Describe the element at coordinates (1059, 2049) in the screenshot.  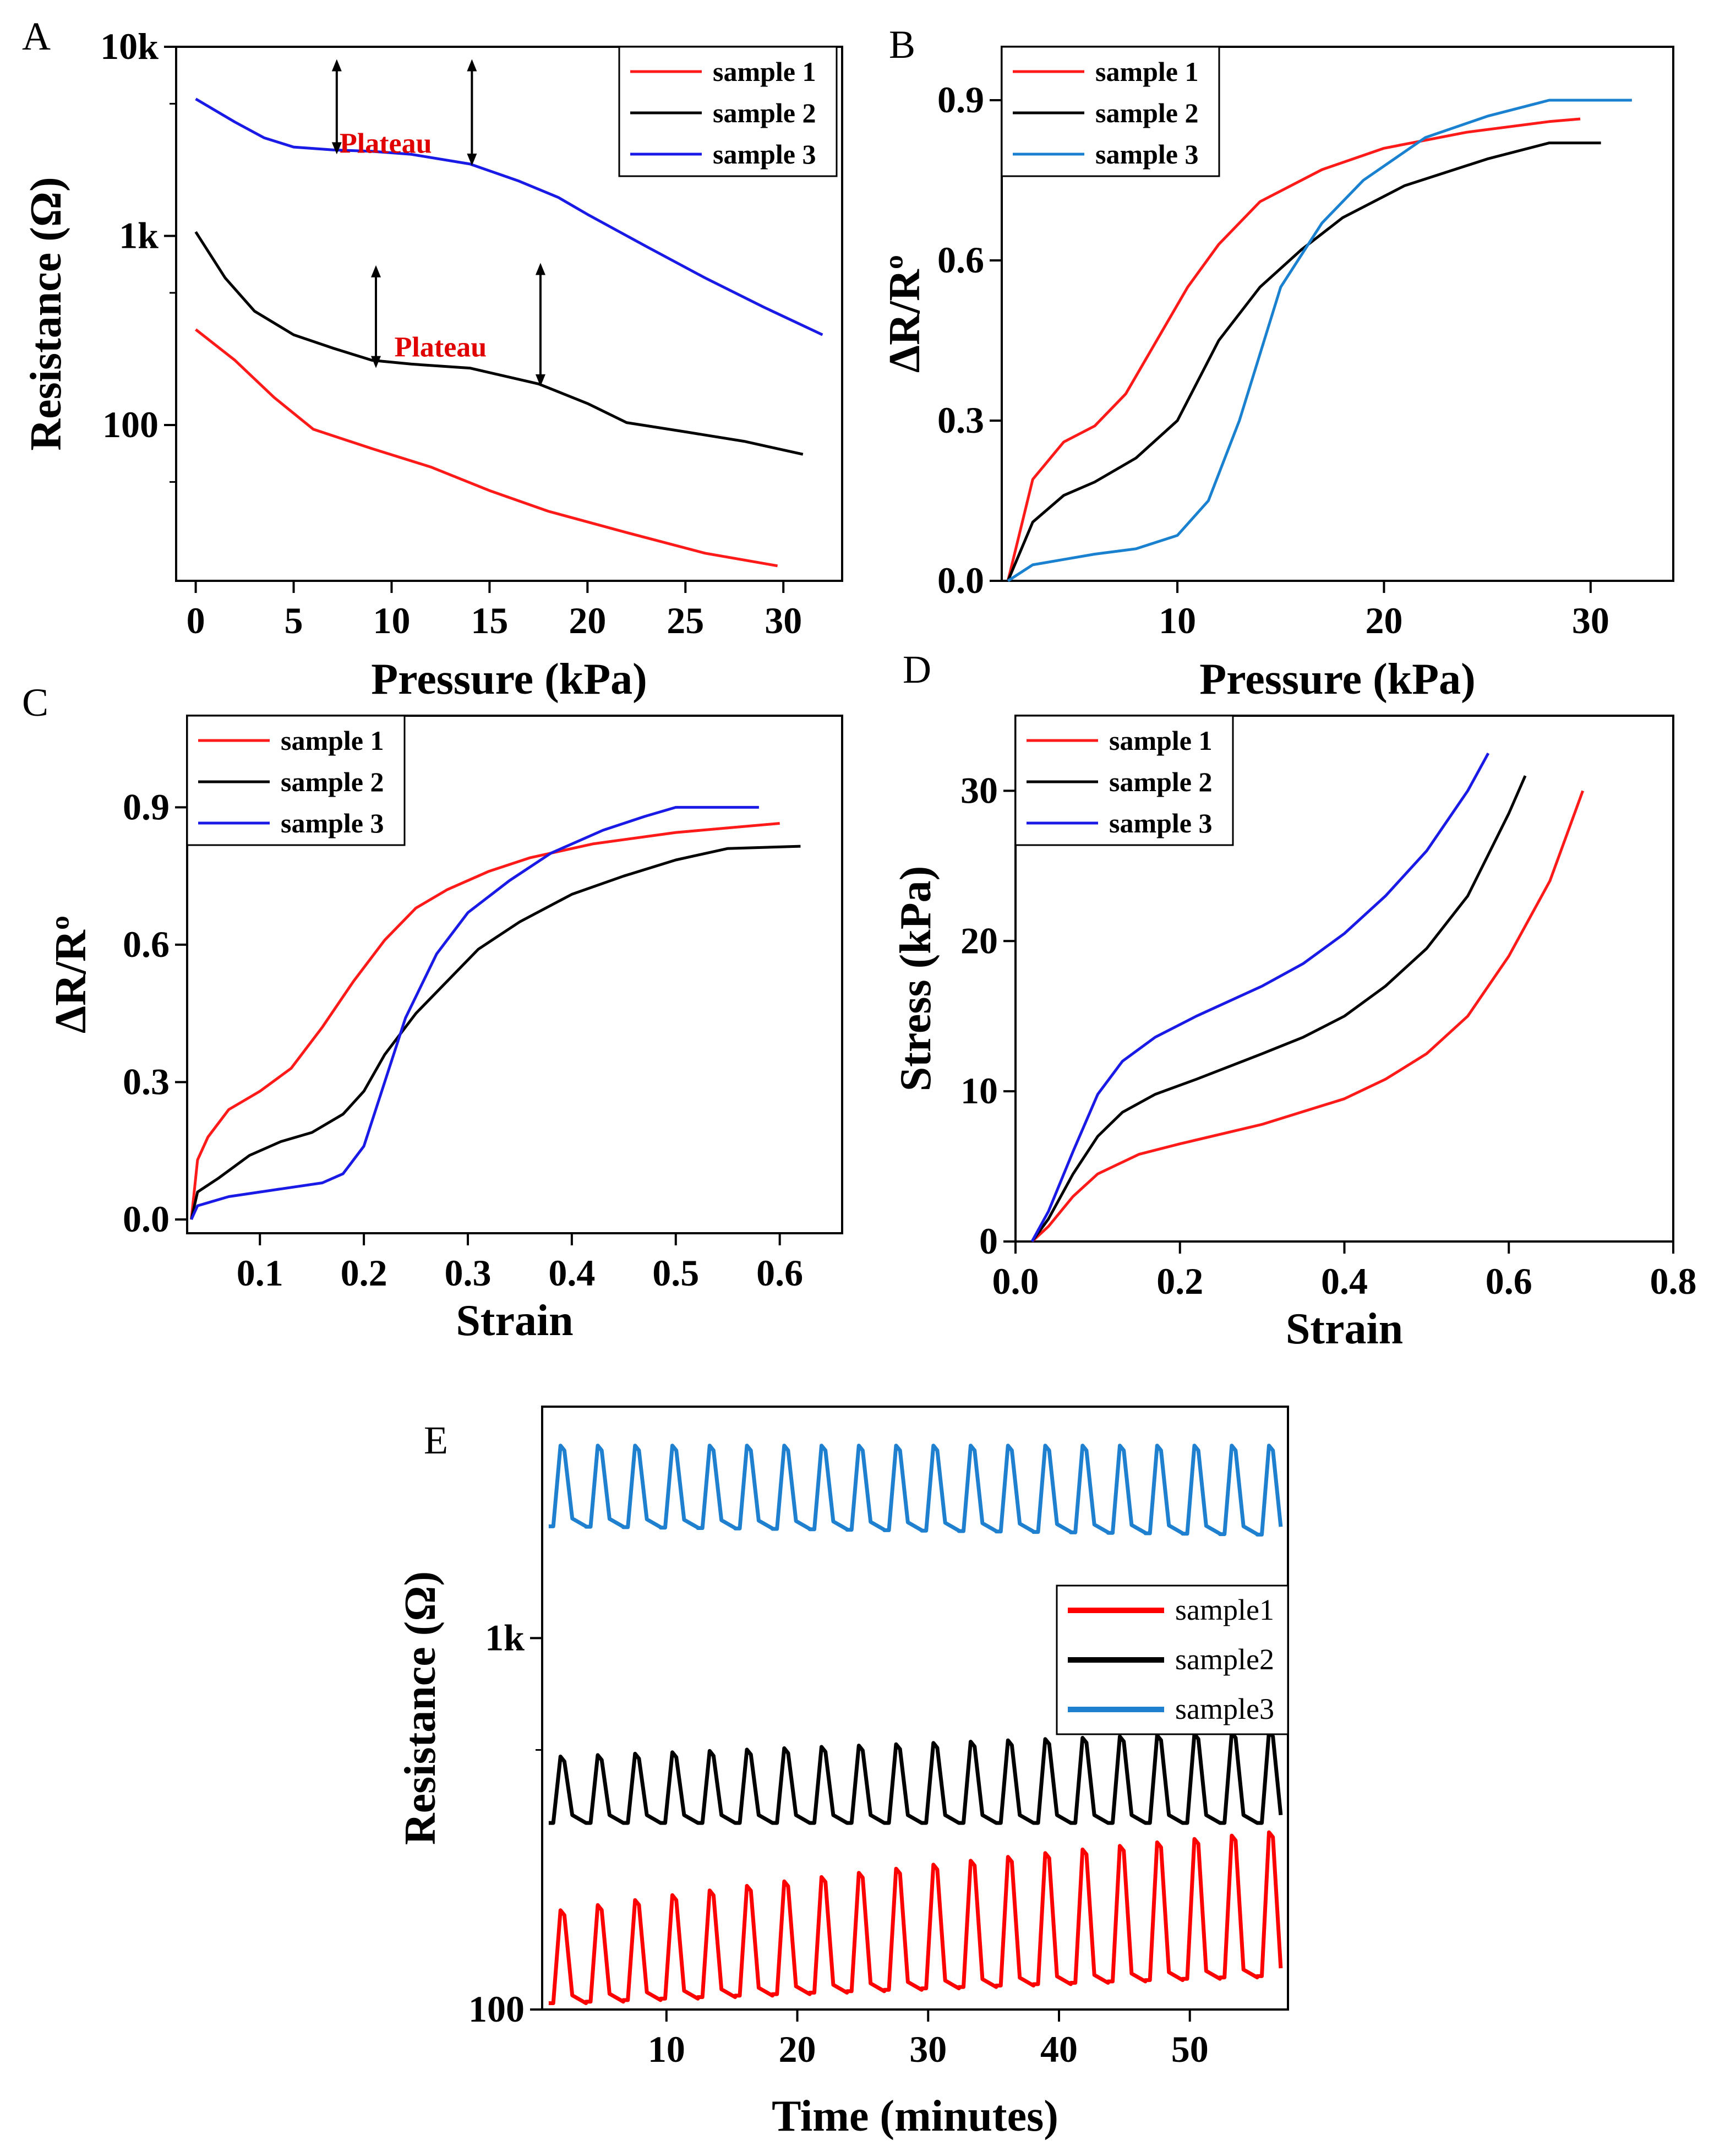
I see `x-tick-label: 40` at that location.